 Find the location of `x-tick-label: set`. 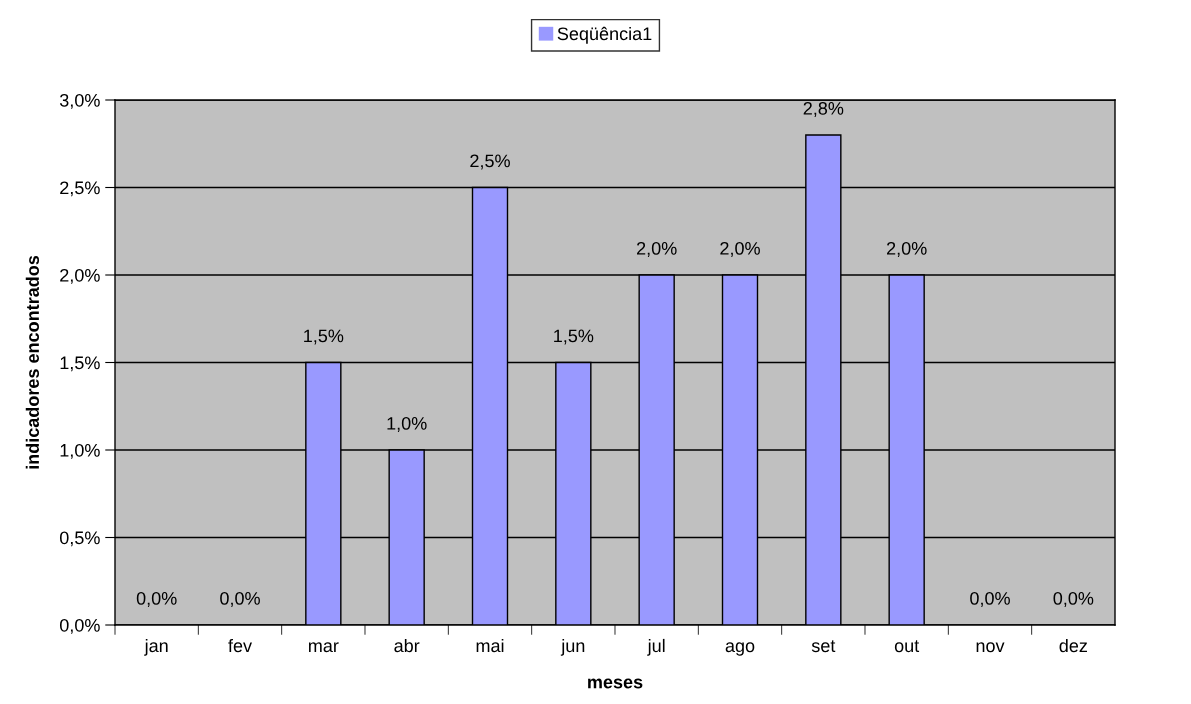

x-tick-label: set is located at coordinates (823, 646).